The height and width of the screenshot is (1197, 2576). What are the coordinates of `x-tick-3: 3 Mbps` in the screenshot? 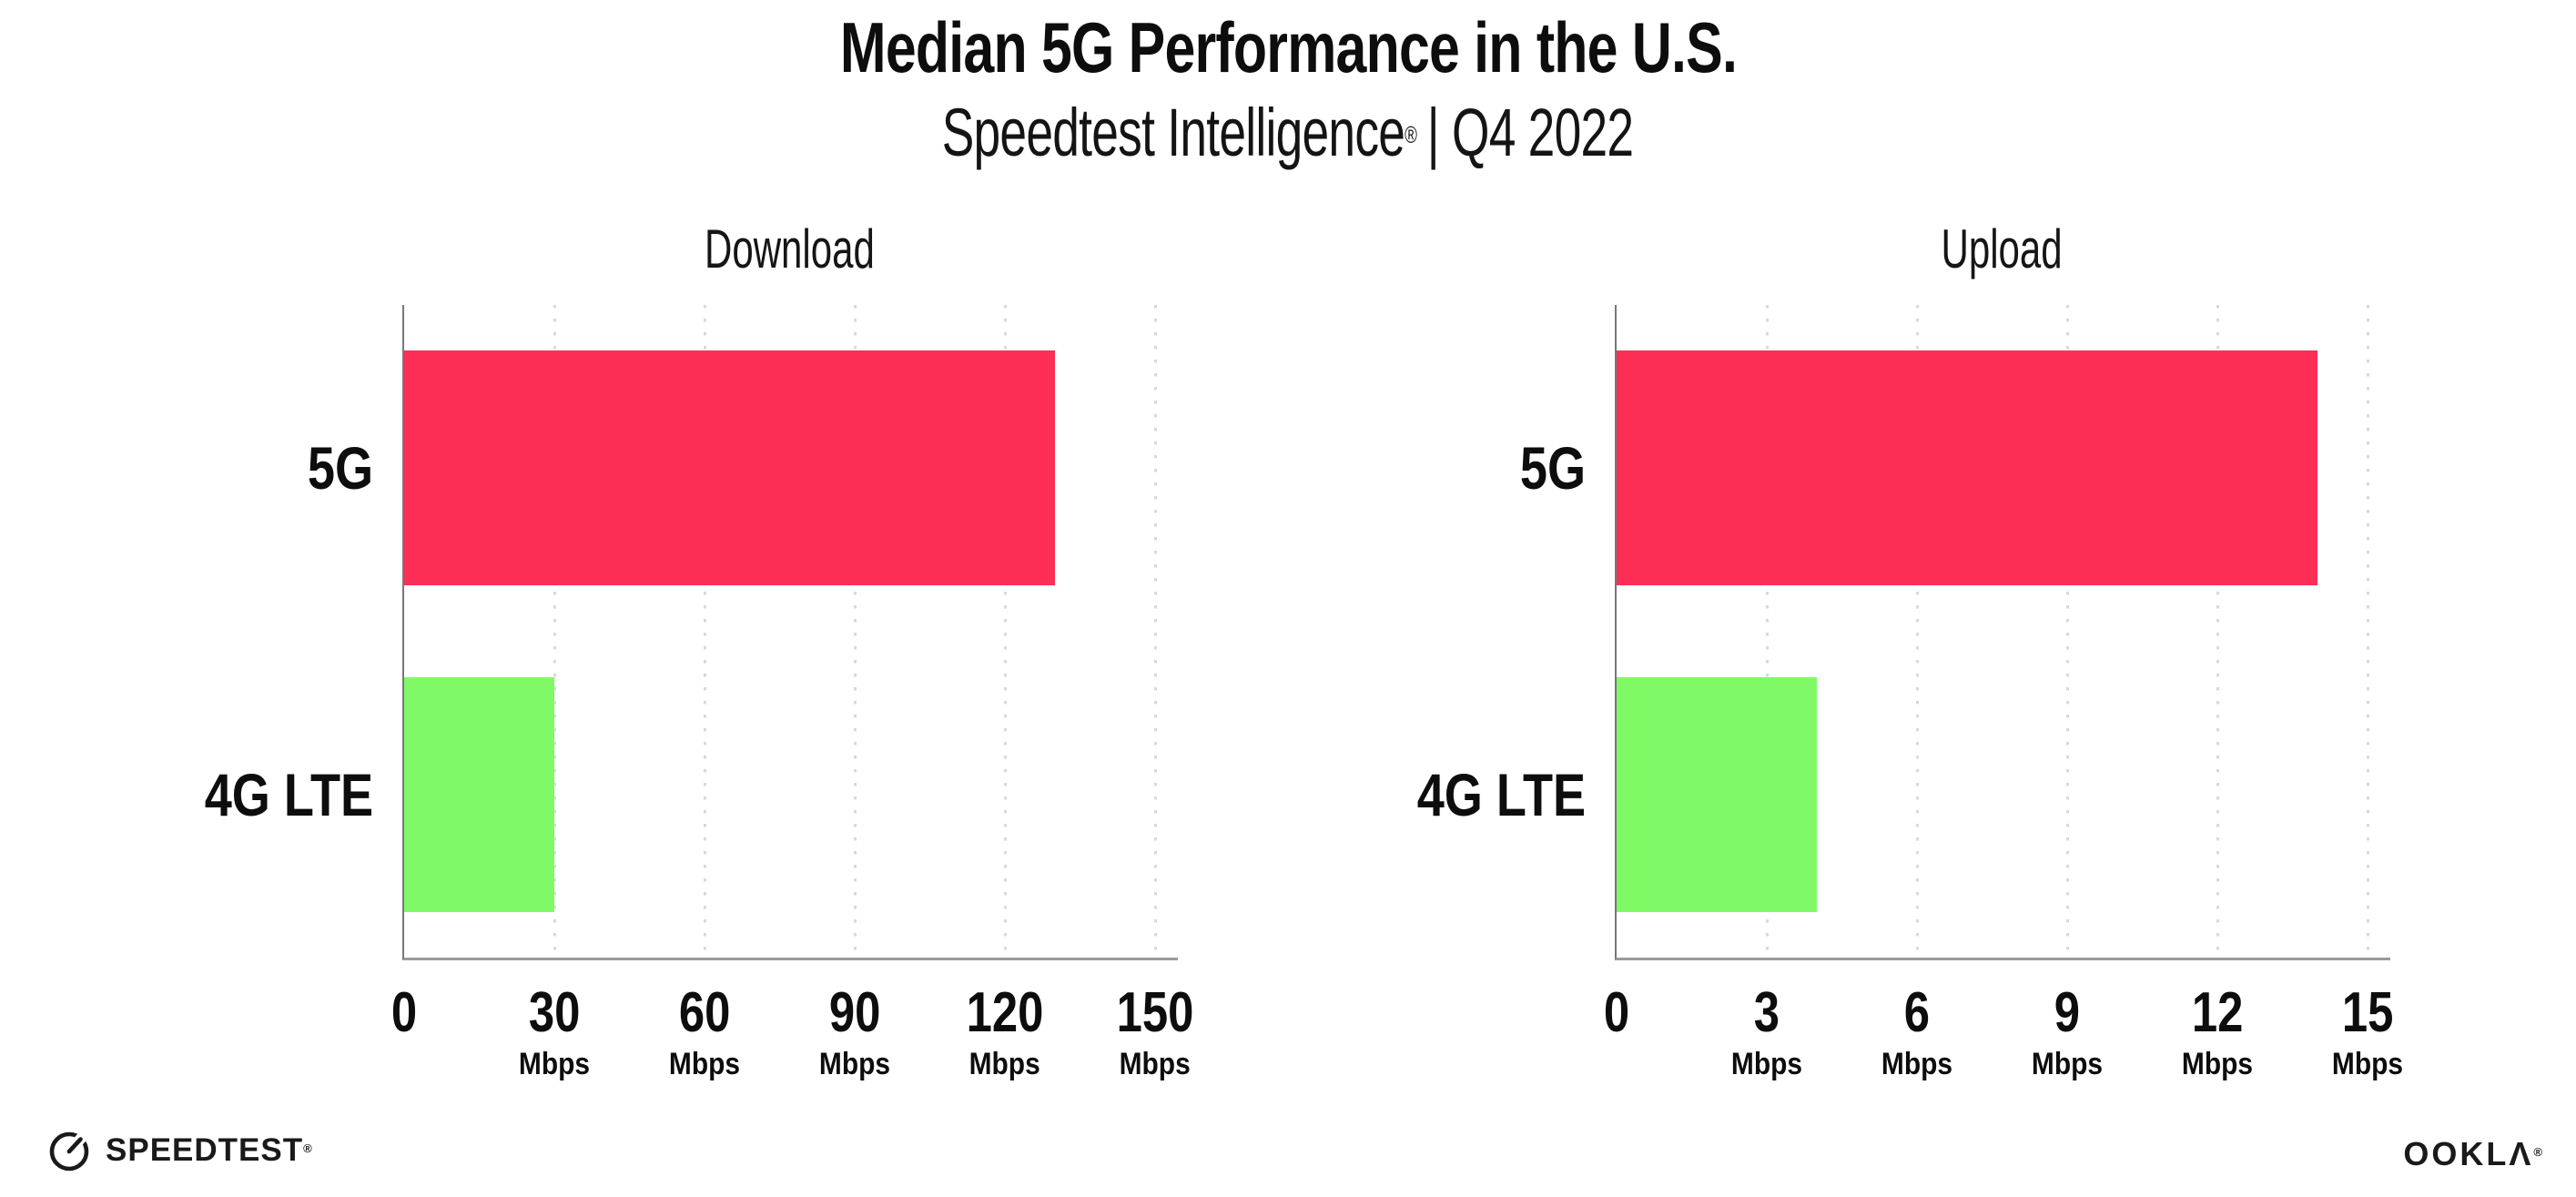 It's located at (1767, 1033).